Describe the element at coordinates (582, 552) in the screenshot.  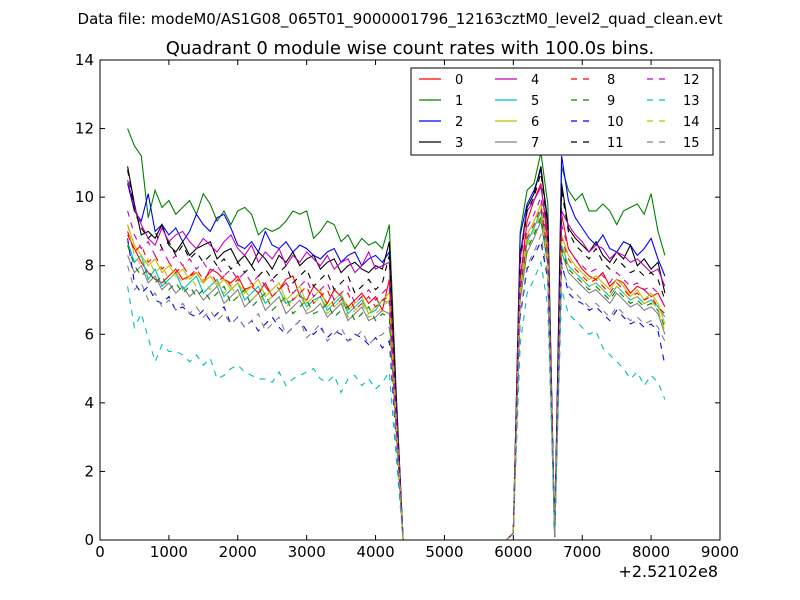
I see `x-tick-label: 7000` at that location.